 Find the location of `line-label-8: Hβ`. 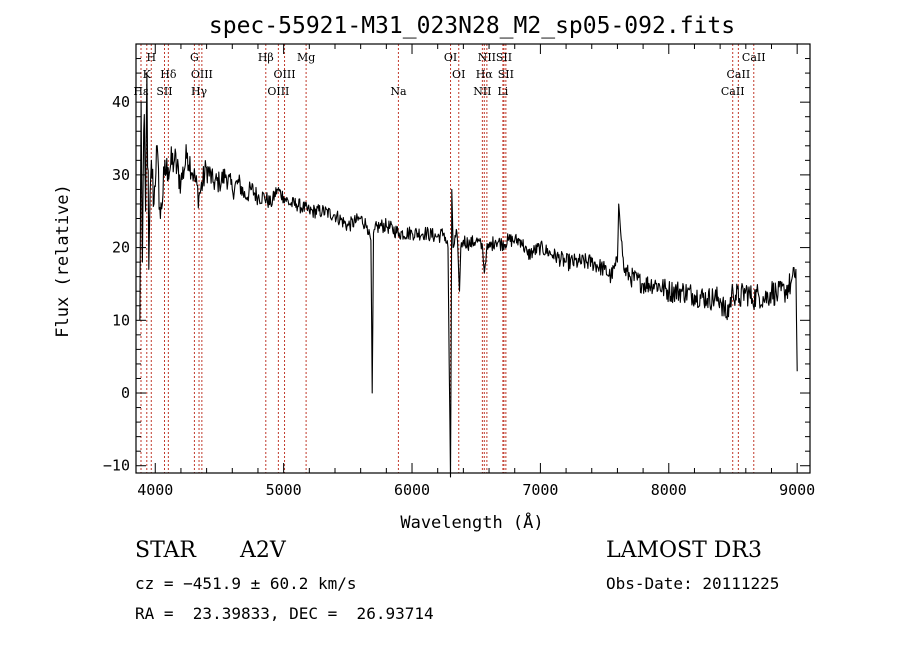

line-label-8: Hβ is located at coordinates (266, 57).